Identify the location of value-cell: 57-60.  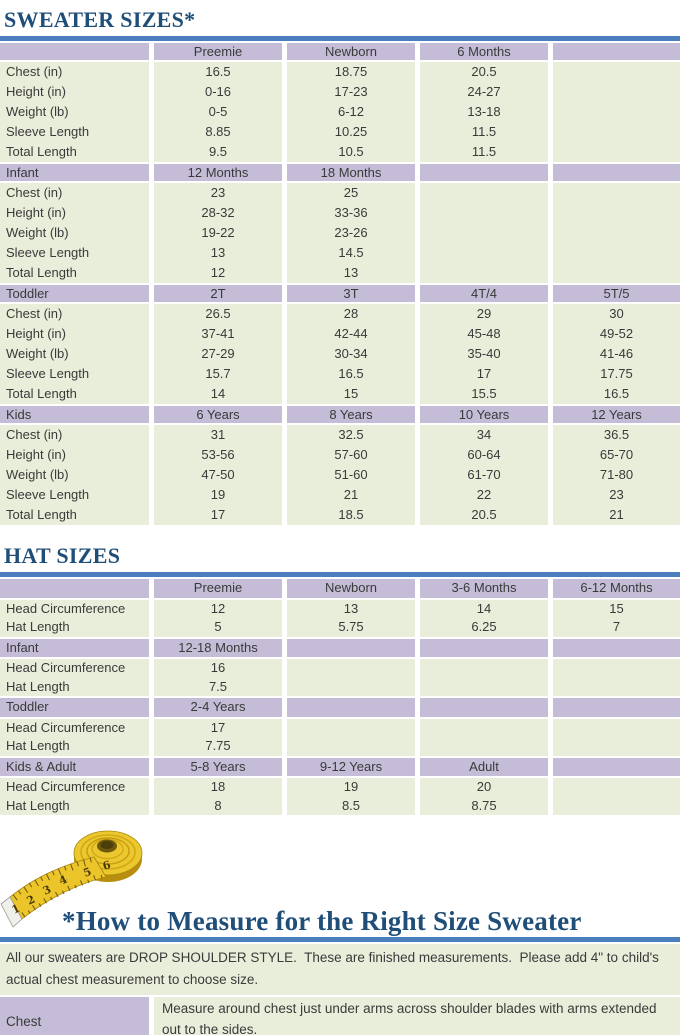
(351, 455).